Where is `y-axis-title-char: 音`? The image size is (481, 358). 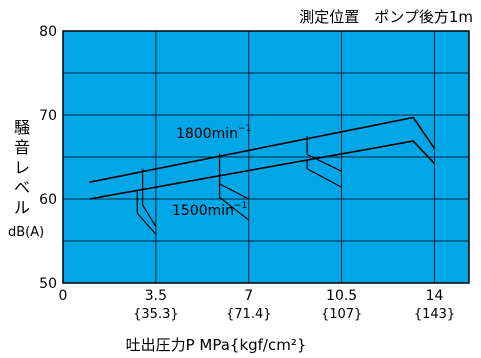
y-axis-title-char: 音 is located at coordinates (21, 147).